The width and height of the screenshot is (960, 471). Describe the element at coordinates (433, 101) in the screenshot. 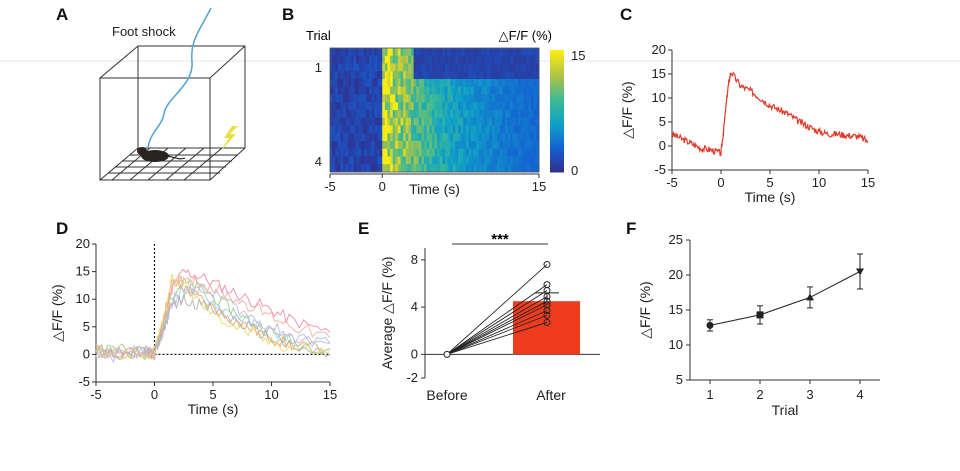

I see `panel-b: B Trial △F/F (%) 1 4 15 0 -5 0 15 Time (s)` at that location.